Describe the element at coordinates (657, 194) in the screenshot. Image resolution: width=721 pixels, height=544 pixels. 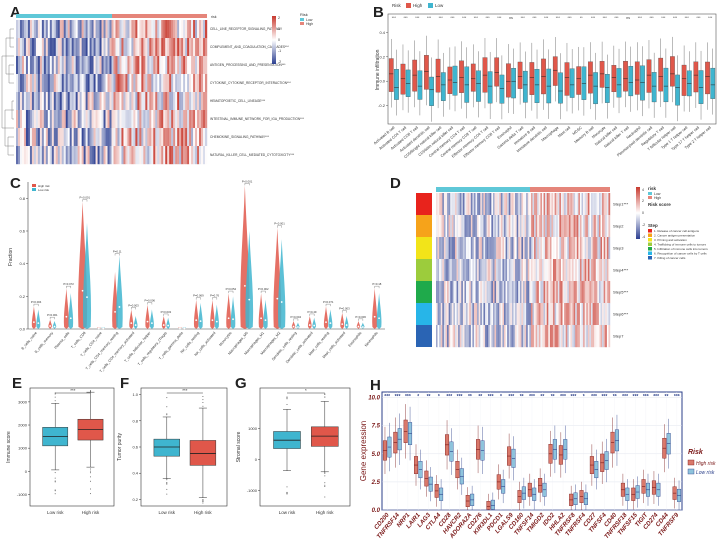
I see `panel-d-legend-low: Low` at that location.